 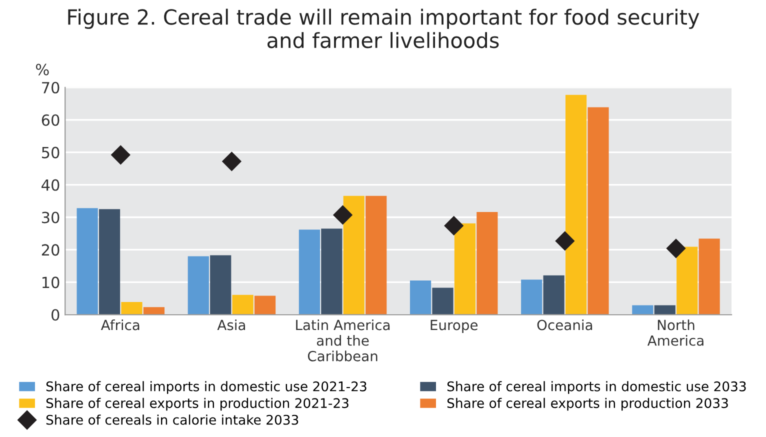 I want to click on x-tick-label: Oceania, so click(x=564, y=325).